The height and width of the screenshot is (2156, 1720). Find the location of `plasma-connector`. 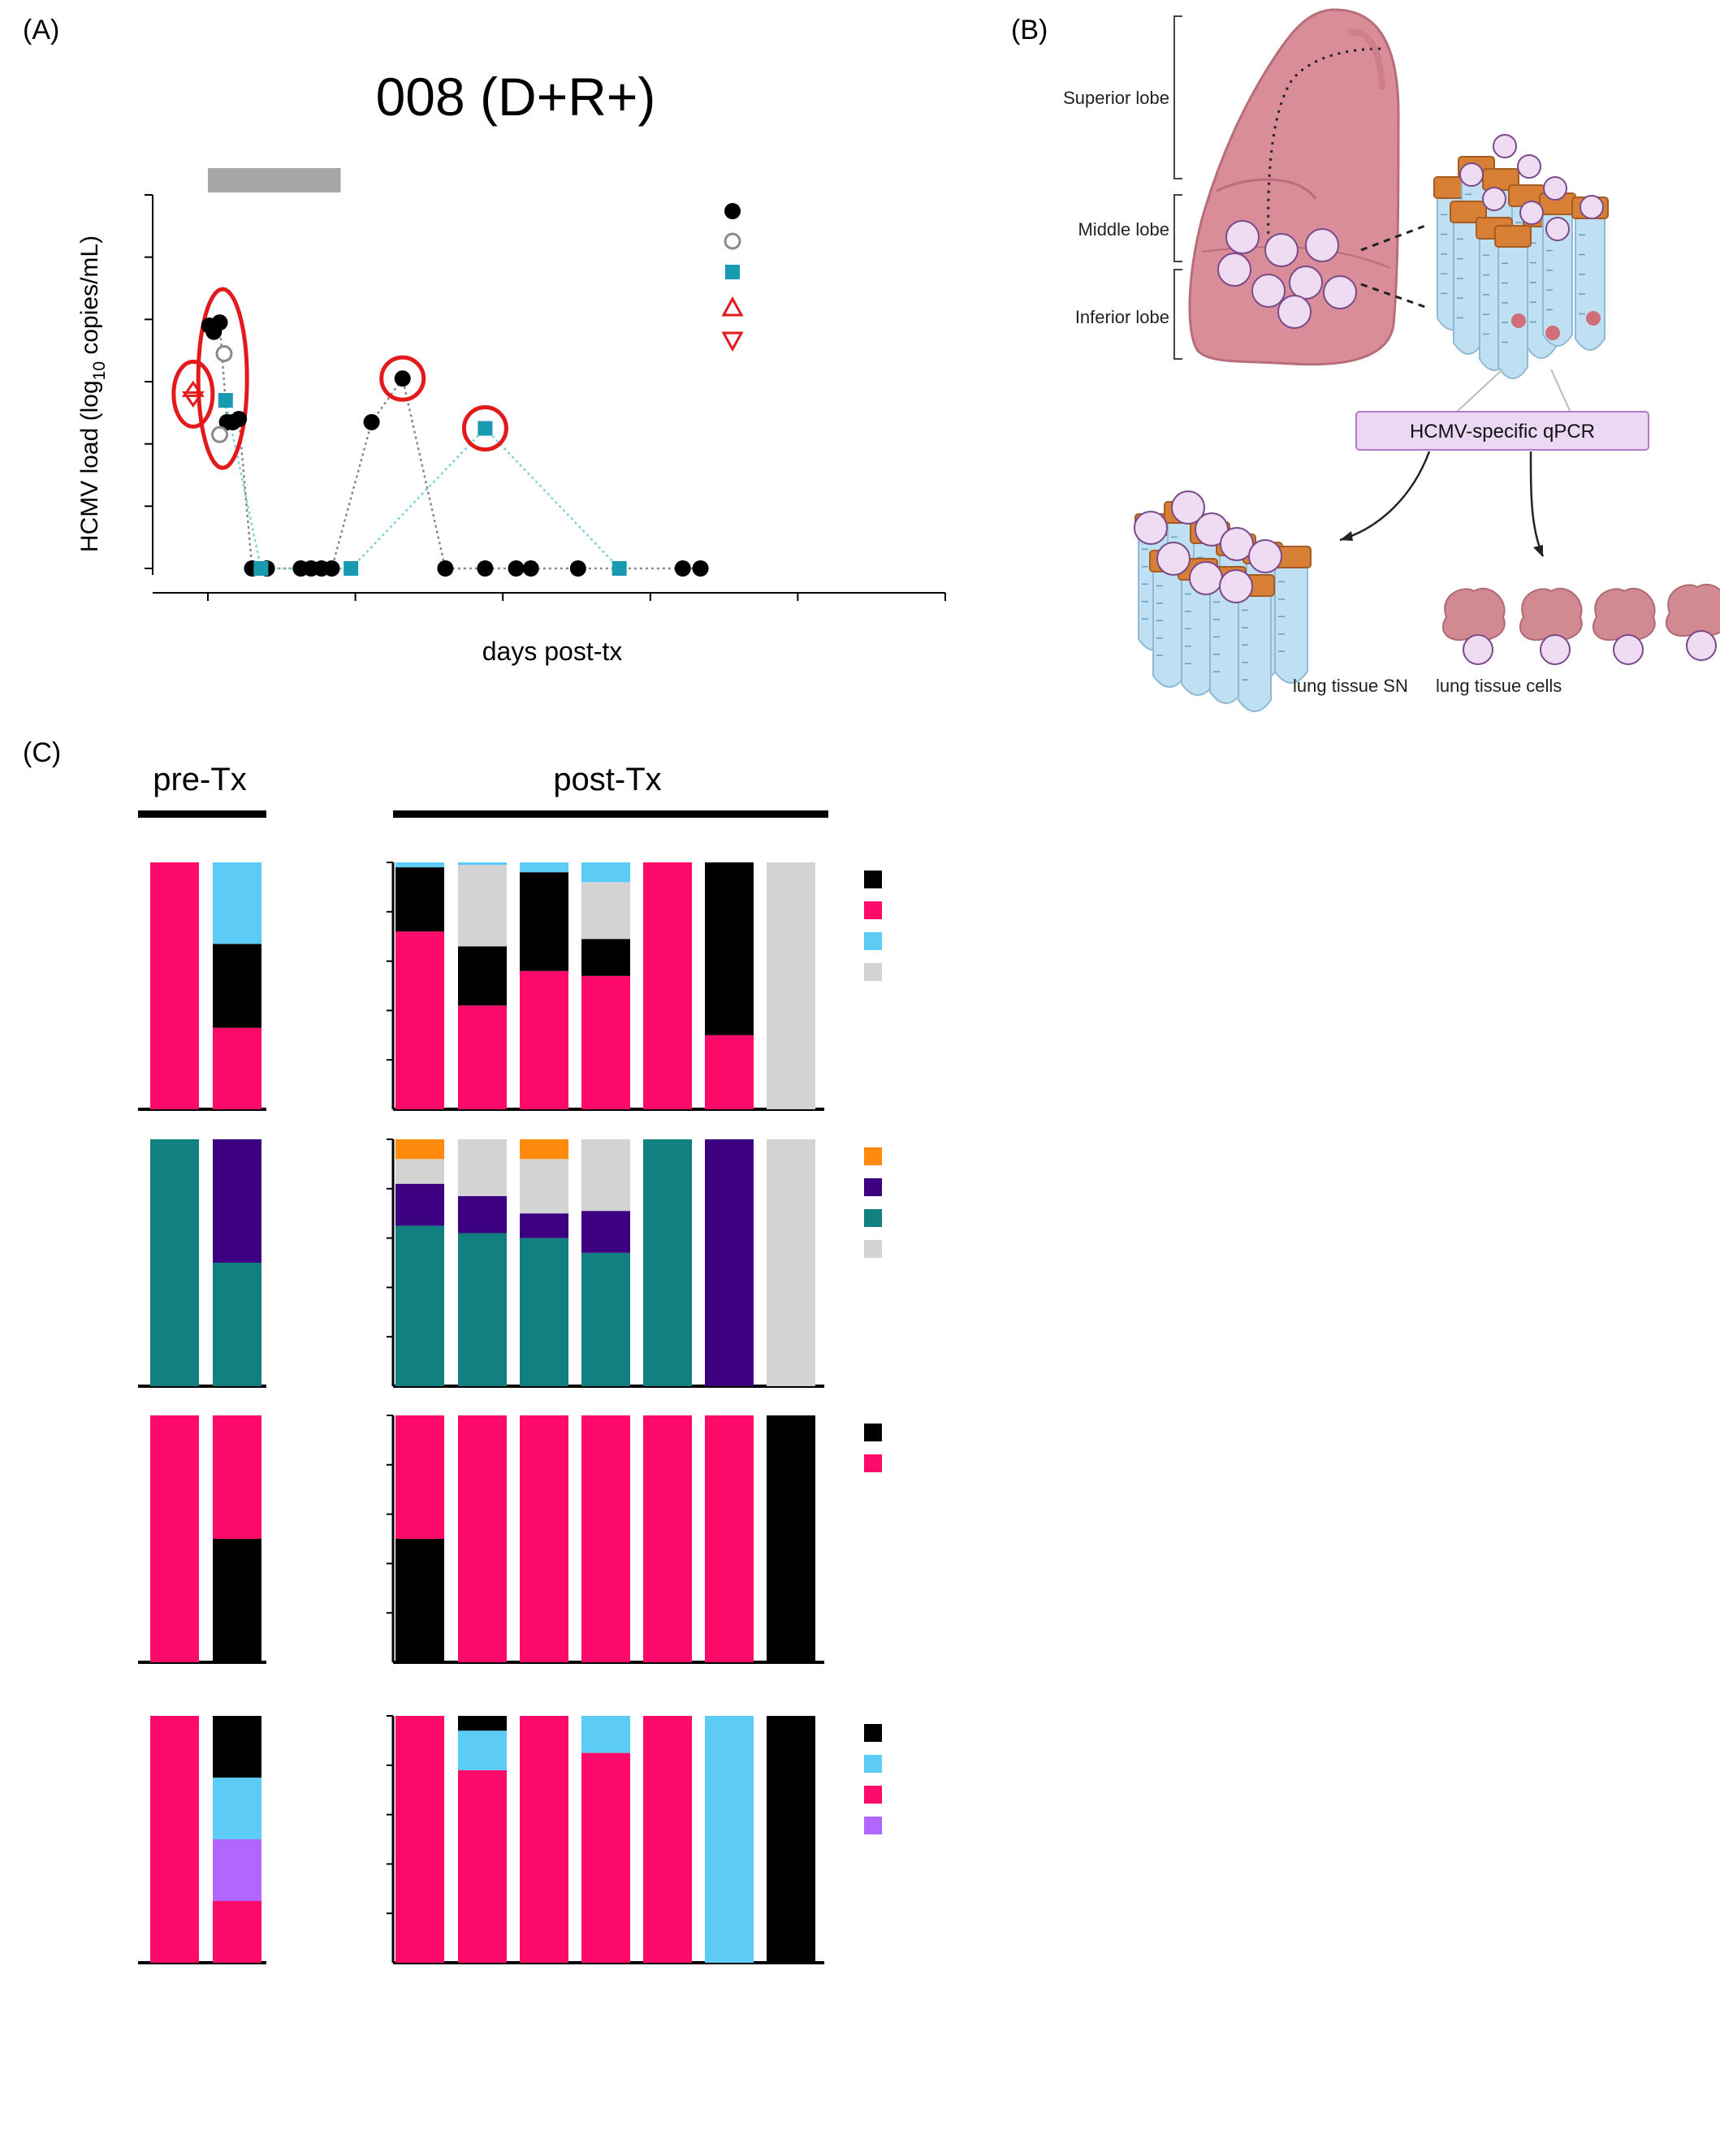

plasma-connector is located at coordinates (455, 444).